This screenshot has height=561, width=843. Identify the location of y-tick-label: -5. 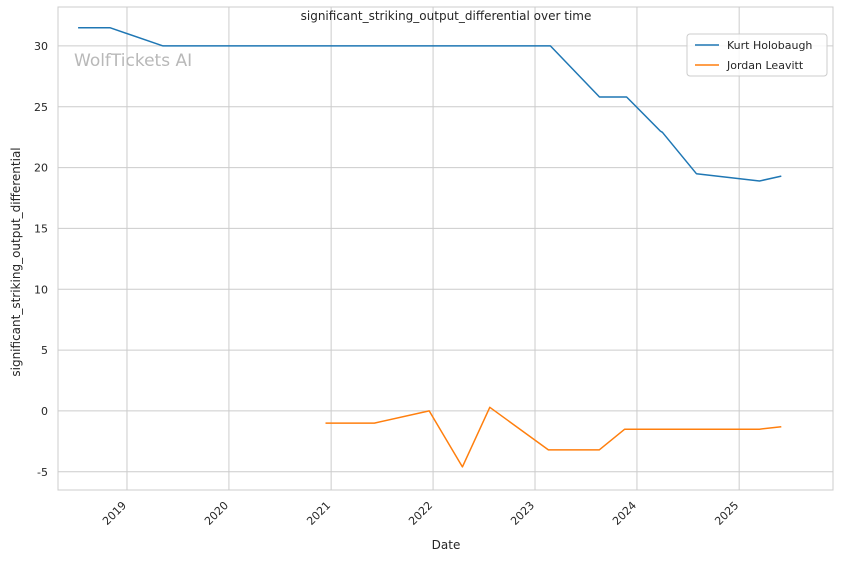
(42, 472).